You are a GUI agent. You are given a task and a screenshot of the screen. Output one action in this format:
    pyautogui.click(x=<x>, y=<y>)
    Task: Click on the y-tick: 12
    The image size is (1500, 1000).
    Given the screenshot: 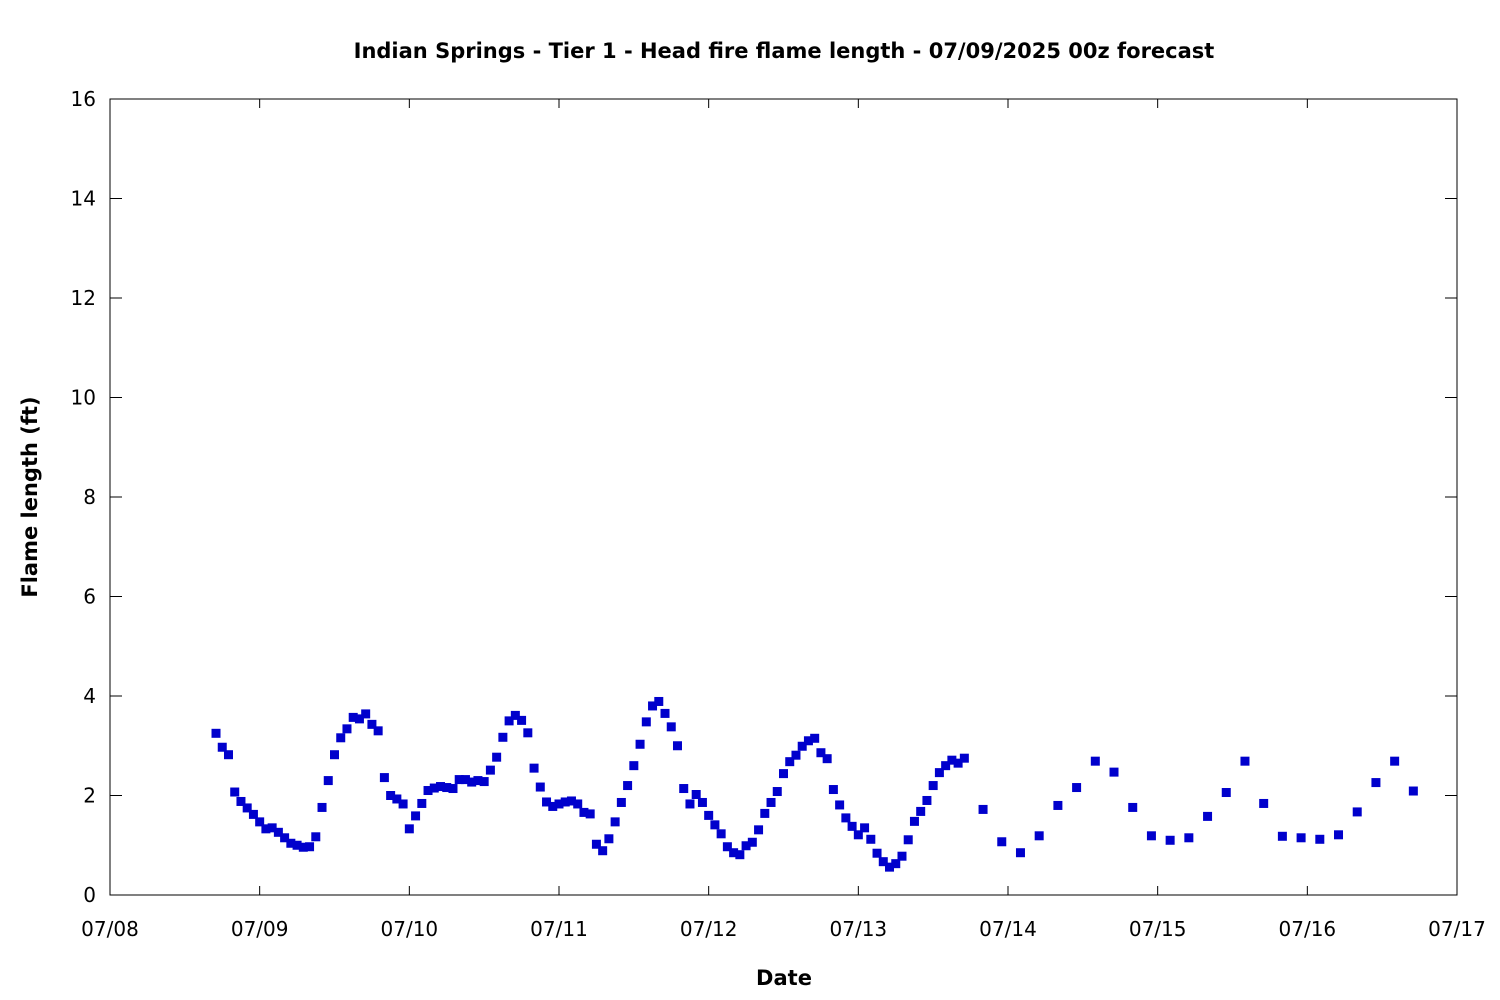 What is the action you would take?
    pyautogui.click(x=764, y=298)
    